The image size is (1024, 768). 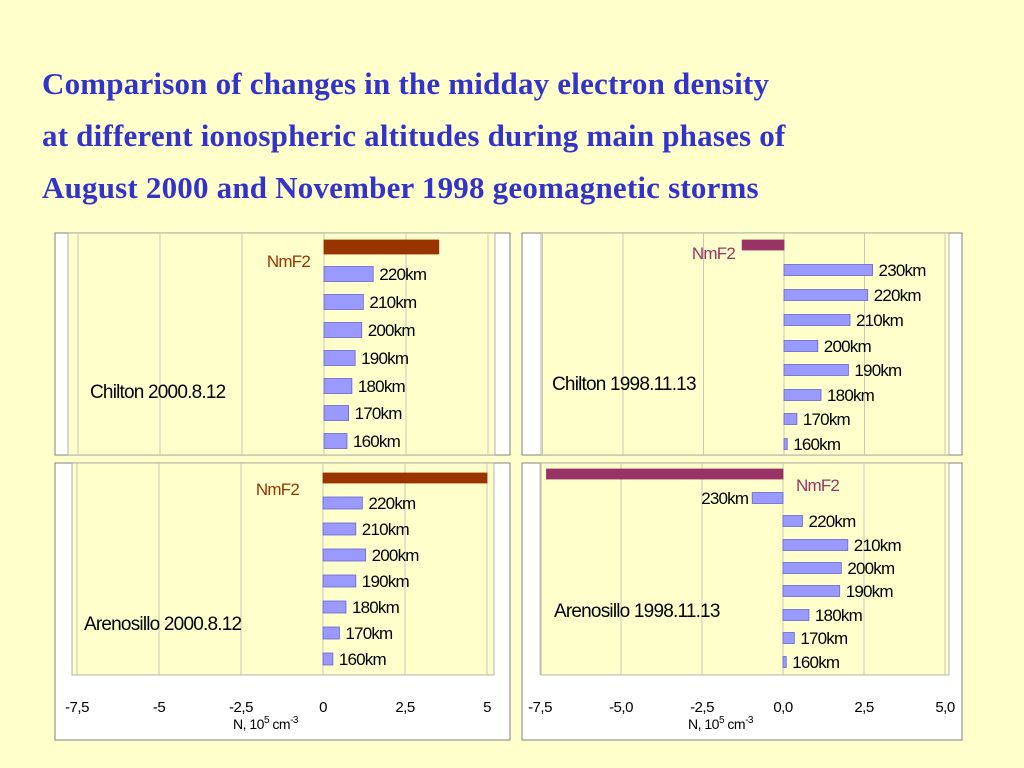 What do you see at coordinates (637, 611) in the screenshot?
I see `panel-label: Arenosillo 1998.11.13` at bounding box center [637, 611].